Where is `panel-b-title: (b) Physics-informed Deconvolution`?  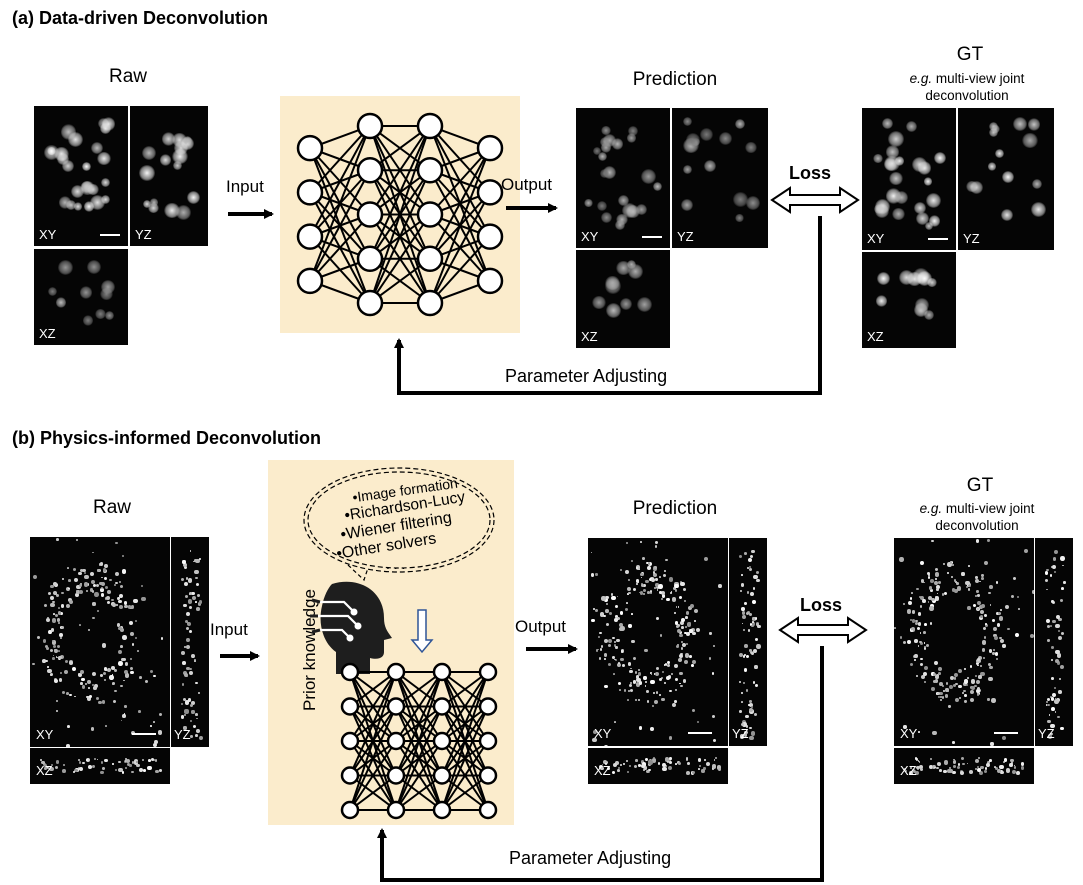
panel-b-title: (b) Physics-informed Deconvolution is located at coordinates (167, 438).